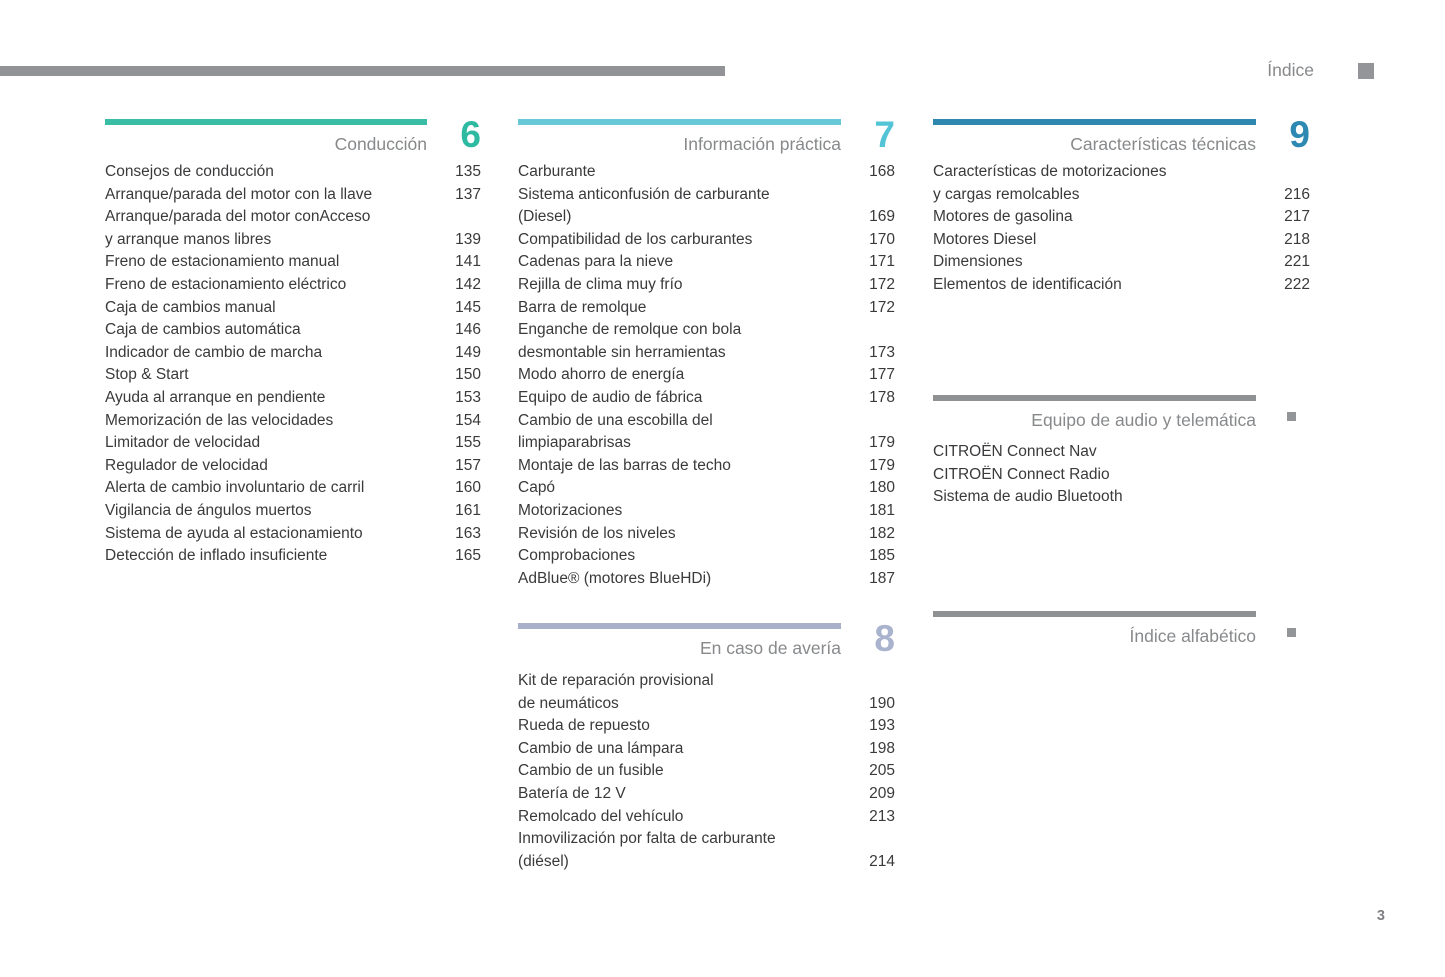 This screenshot has width=1445, height=977. What do you see at coordinates (293, 135) in the screenshot?
I see `section-header-conduccion: Conducción 6` at bounding box center [293, 135].